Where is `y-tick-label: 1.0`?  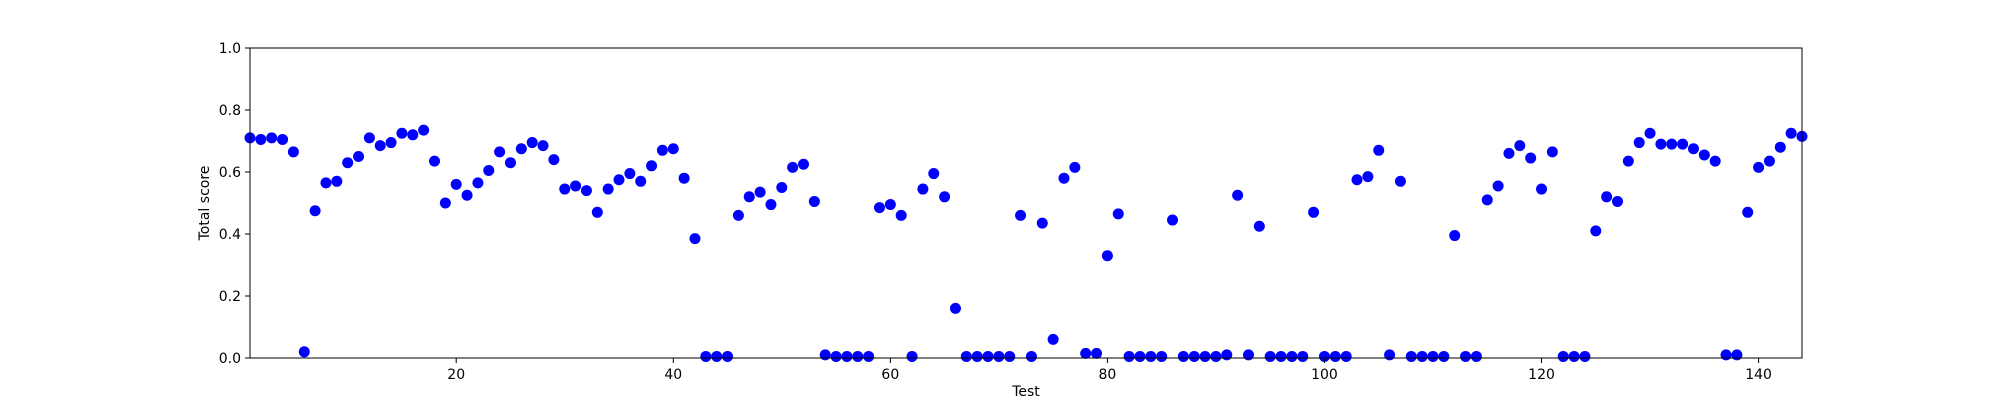 y-tick-label: 1.0 is located at coordinates (230, 49).